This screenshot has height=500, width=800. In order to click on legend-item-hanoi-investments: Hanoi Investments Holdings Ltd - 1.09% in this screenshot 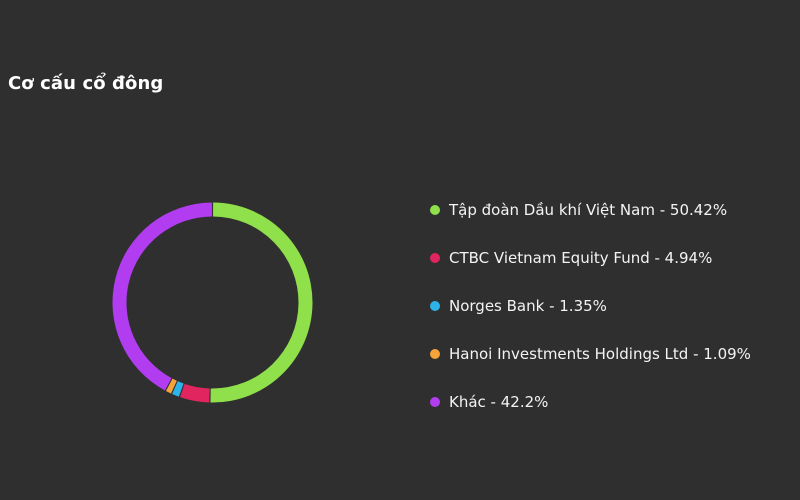, I will do `click(590, 354)`.